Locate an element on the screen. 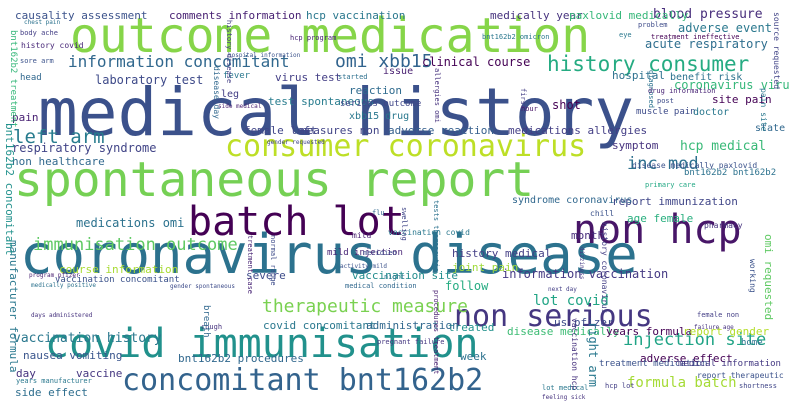 The width and height of the screenshot is (790, 405). word-doctor: doctor is located at coordinates (711, 112).